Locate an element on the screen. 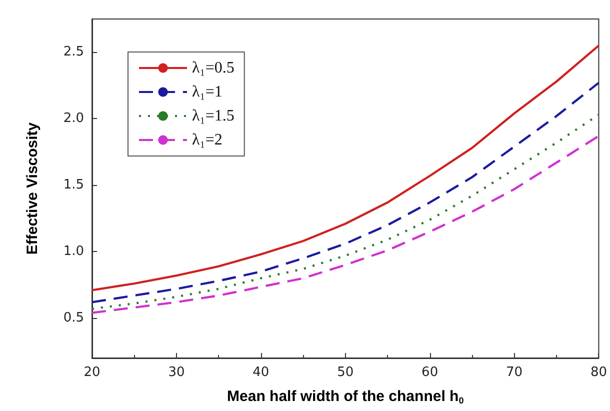  y-tick-label: 1.5 is located at coordinates (73, 185).